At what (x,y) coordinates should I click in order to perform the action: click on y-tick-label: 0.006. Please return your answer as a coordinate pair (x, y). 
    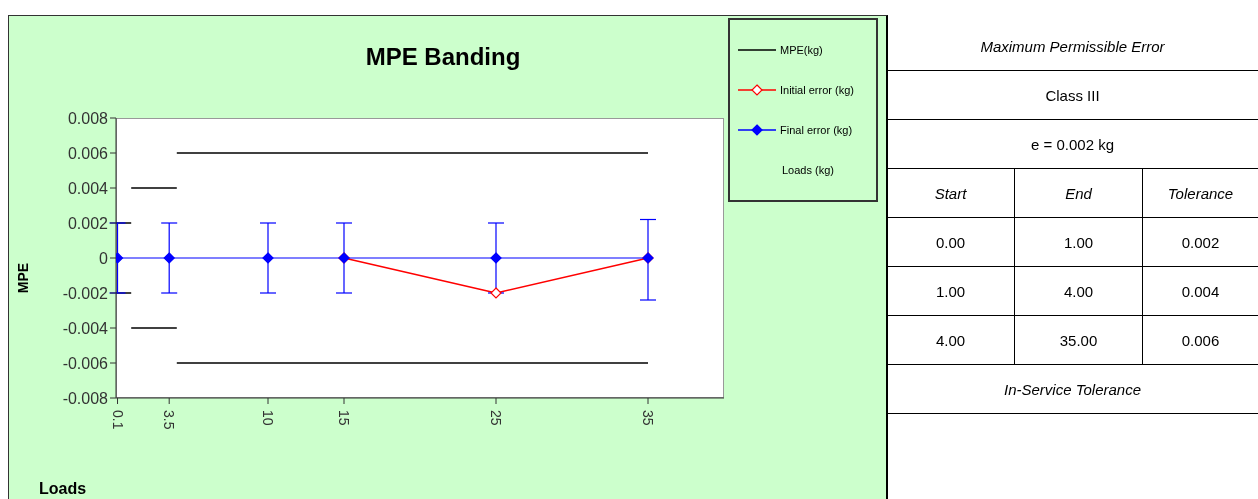
    Looking at the image, I should click on (88, 153).